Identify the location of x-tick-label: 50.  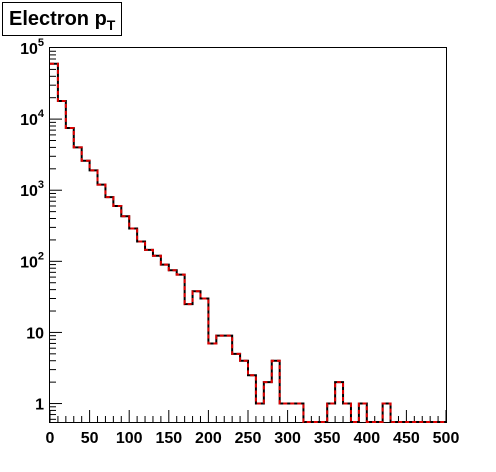
(90, 438).